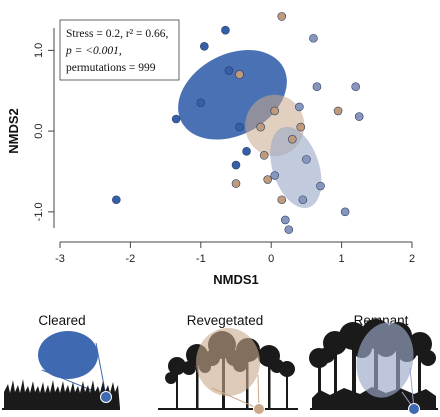 The width and height of the screenshot is (440, 417). Describe the element at coordinates (61, 320) in the screenshot. I see `panel-label-cleared: Cleared` at that location.